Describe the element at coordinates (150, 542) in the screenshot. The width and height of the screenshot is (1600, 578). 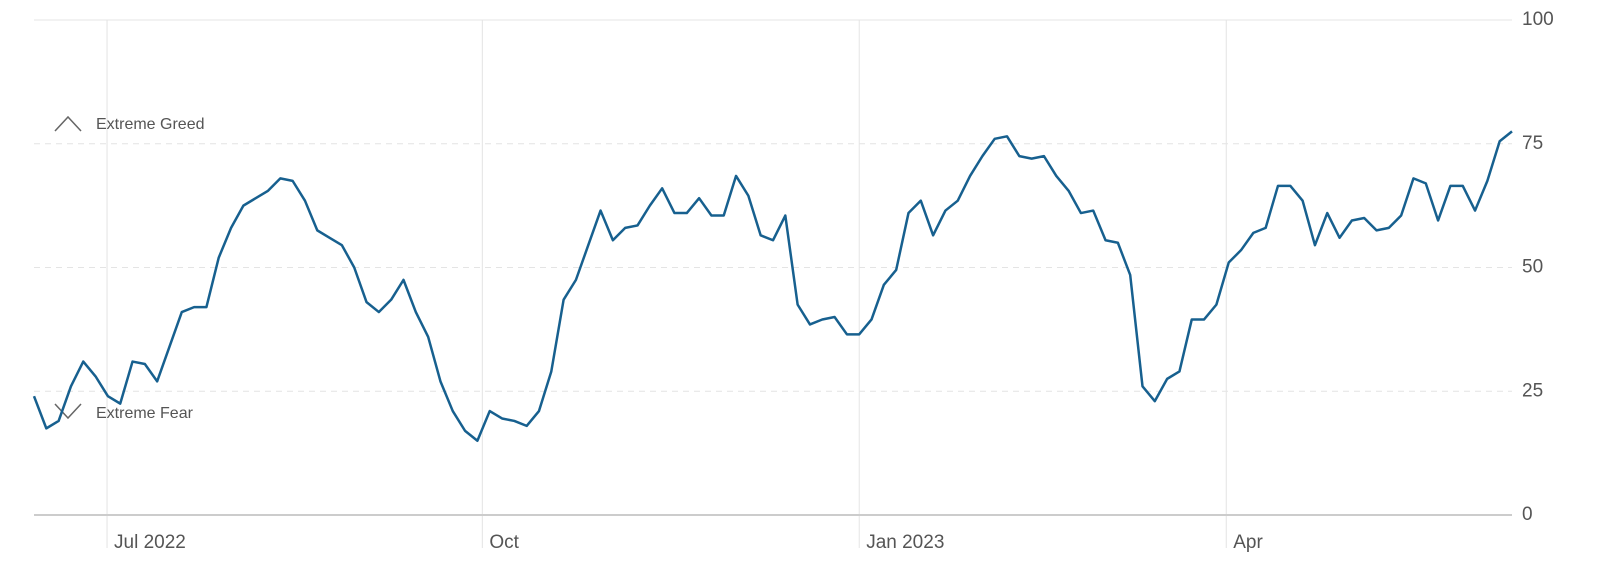
I see `x-tick-label: Jul 2022` at that location.